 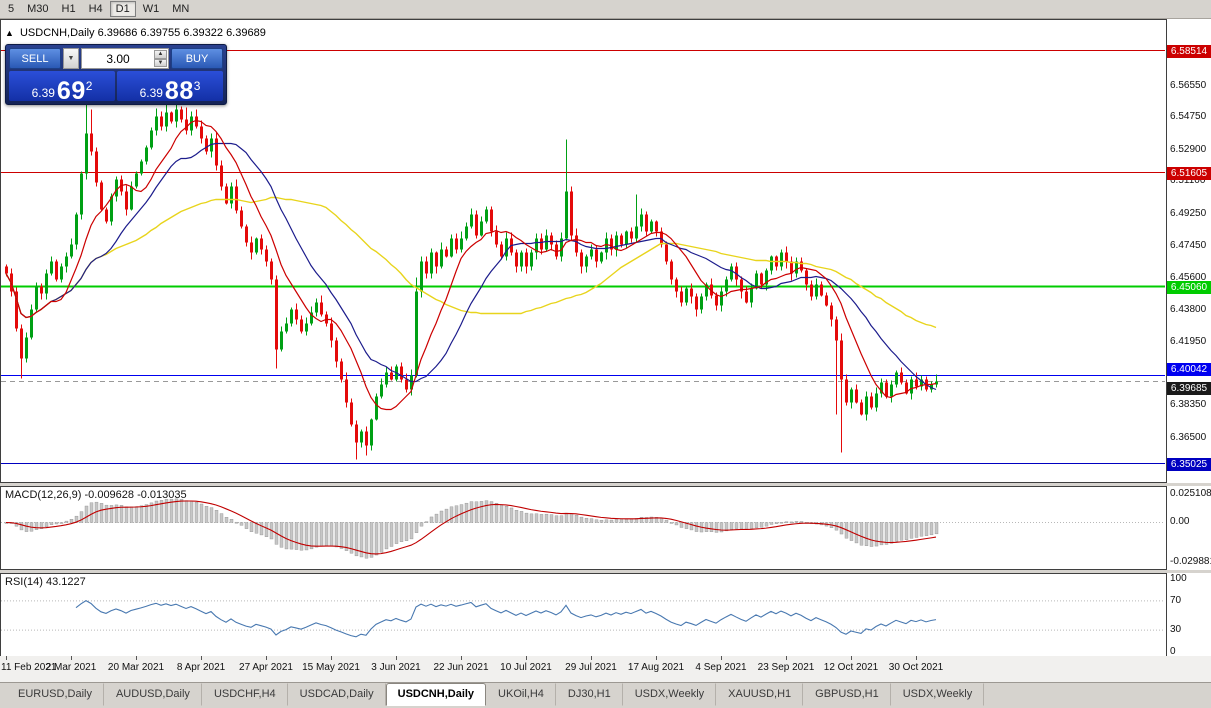 I want to click on macd-panel-canvas, so click(x=583, y=528).